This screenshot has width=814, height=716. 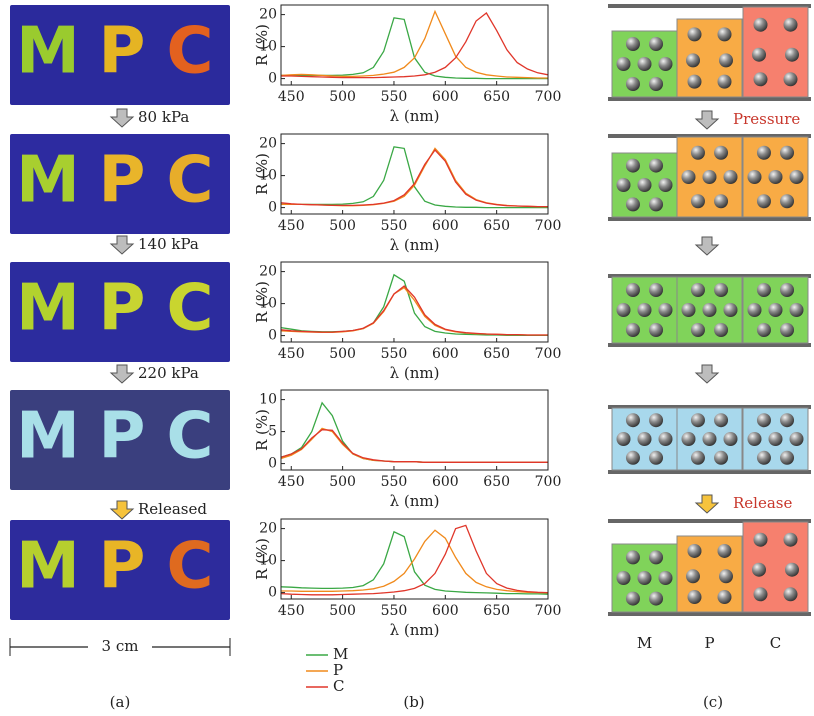 What do you see at coordinates (338, 670) in the screenshot?
I see `legend-label: P` at bounding box center [338, 670].